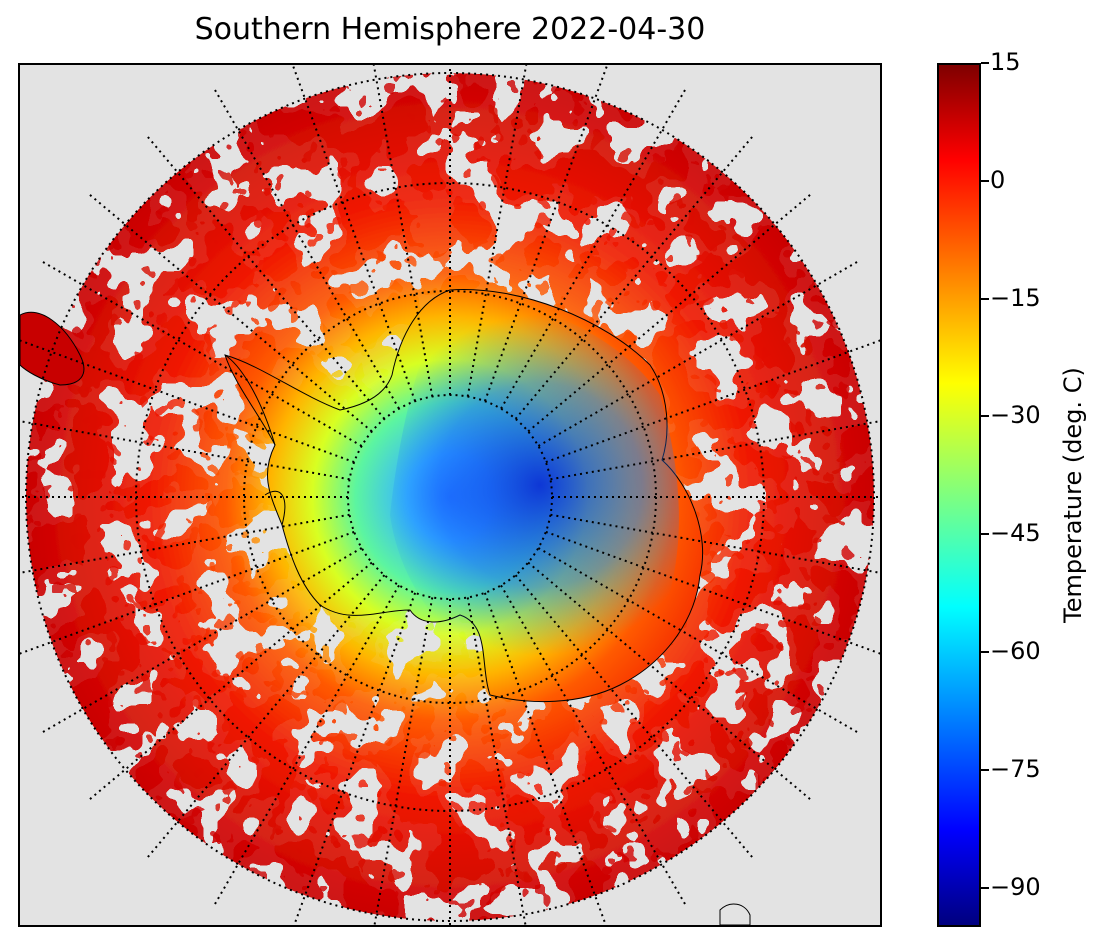 This screenshot has width=1108, height=946. Describe the element at coordinates (1015, 533) in the screenshot. I see `colorbar-tick-label: −45` at that location.